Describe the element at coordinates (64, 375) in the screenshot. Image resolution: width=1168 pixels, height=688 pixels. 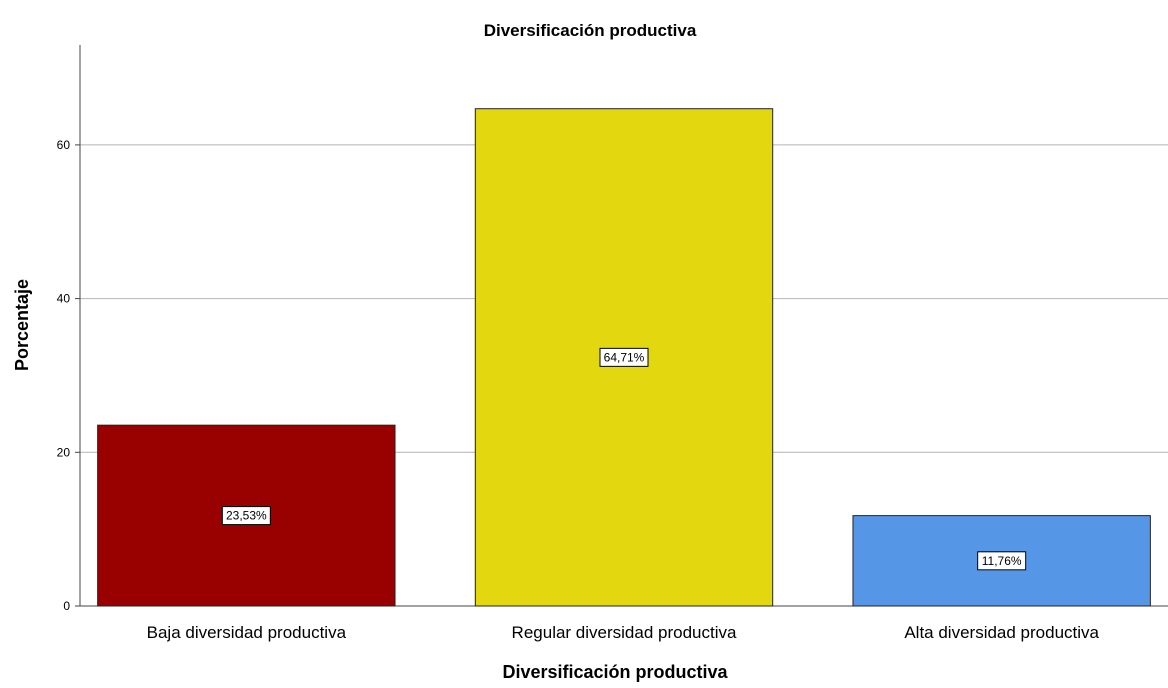
I see `y-tick-labels: 0 20 40 60` at that location.